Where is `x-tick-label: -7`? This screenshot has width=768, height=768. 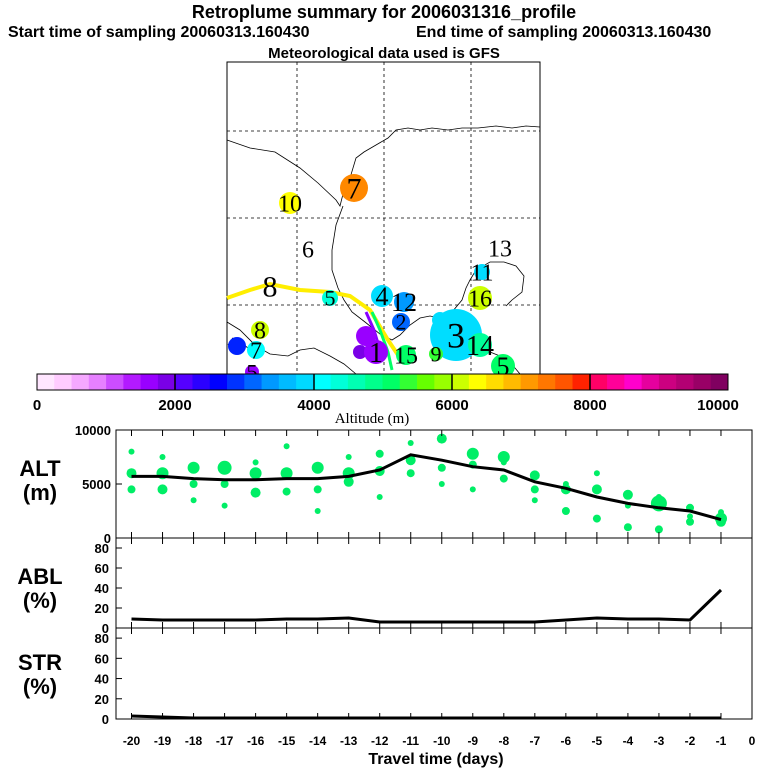
x-tick-label: -7 is located at coordinates (534, 741).